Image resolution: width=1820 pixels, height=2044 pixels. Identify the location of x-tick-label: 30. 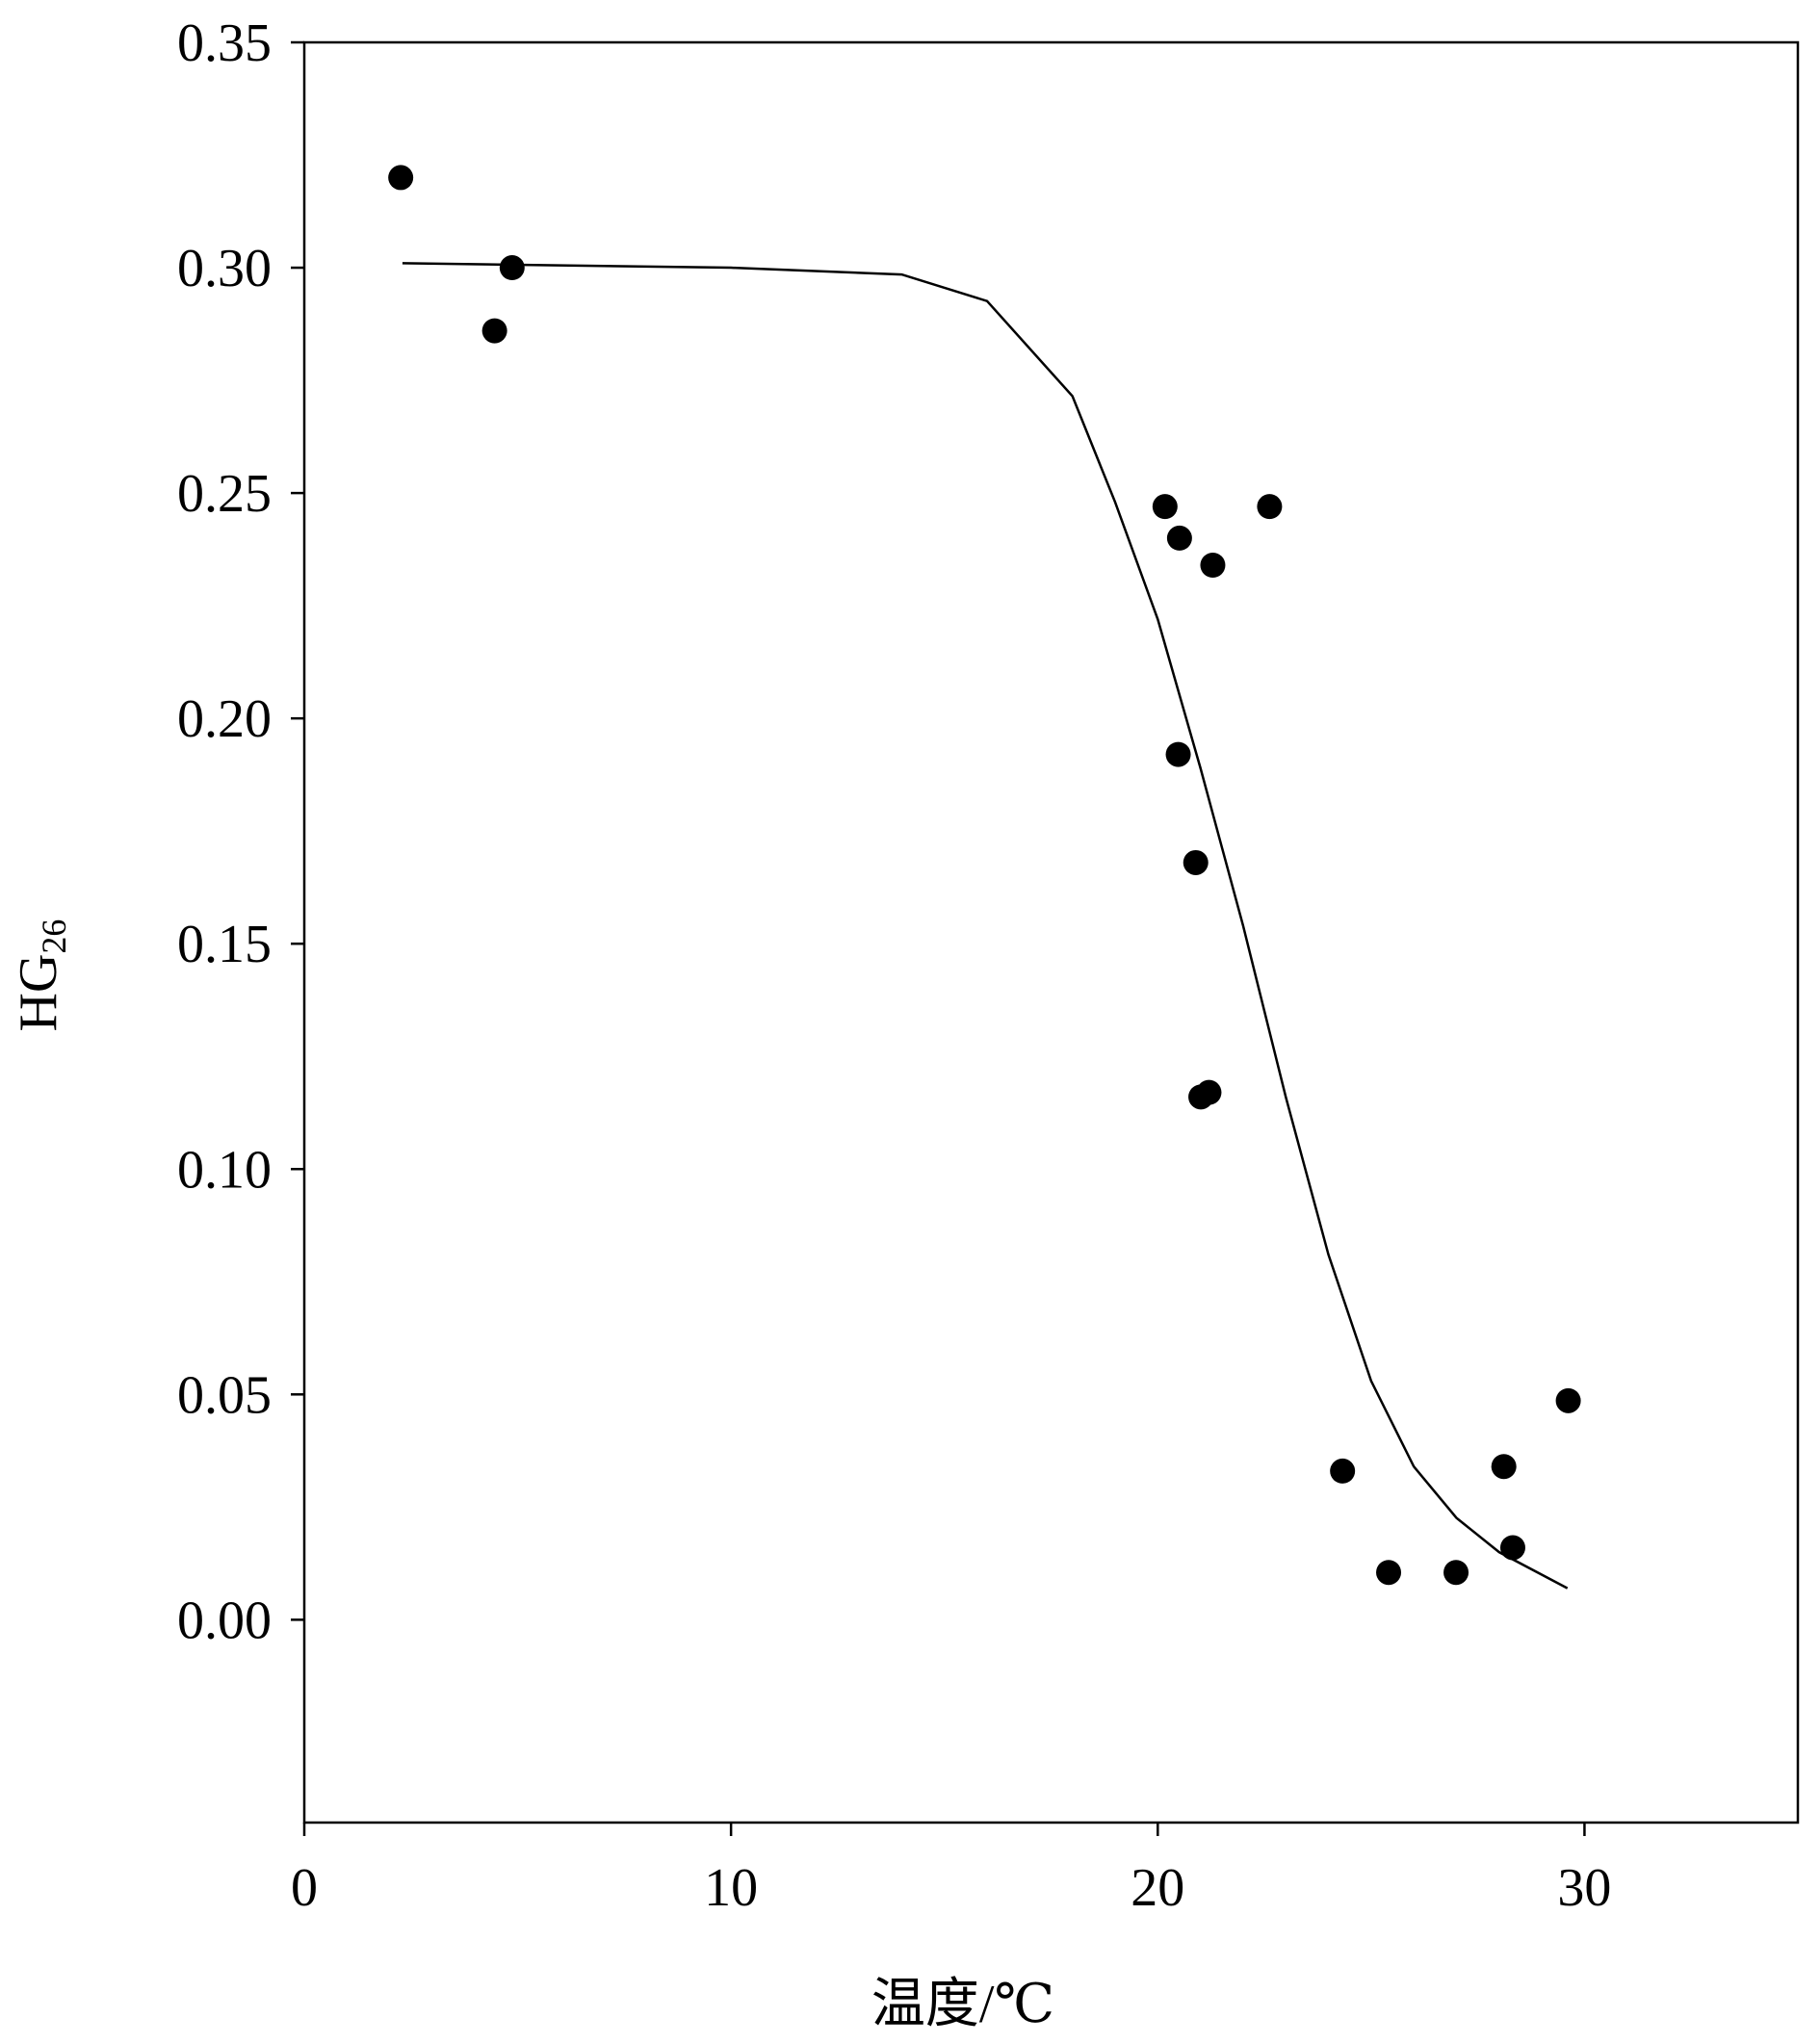
(1584, 1888).